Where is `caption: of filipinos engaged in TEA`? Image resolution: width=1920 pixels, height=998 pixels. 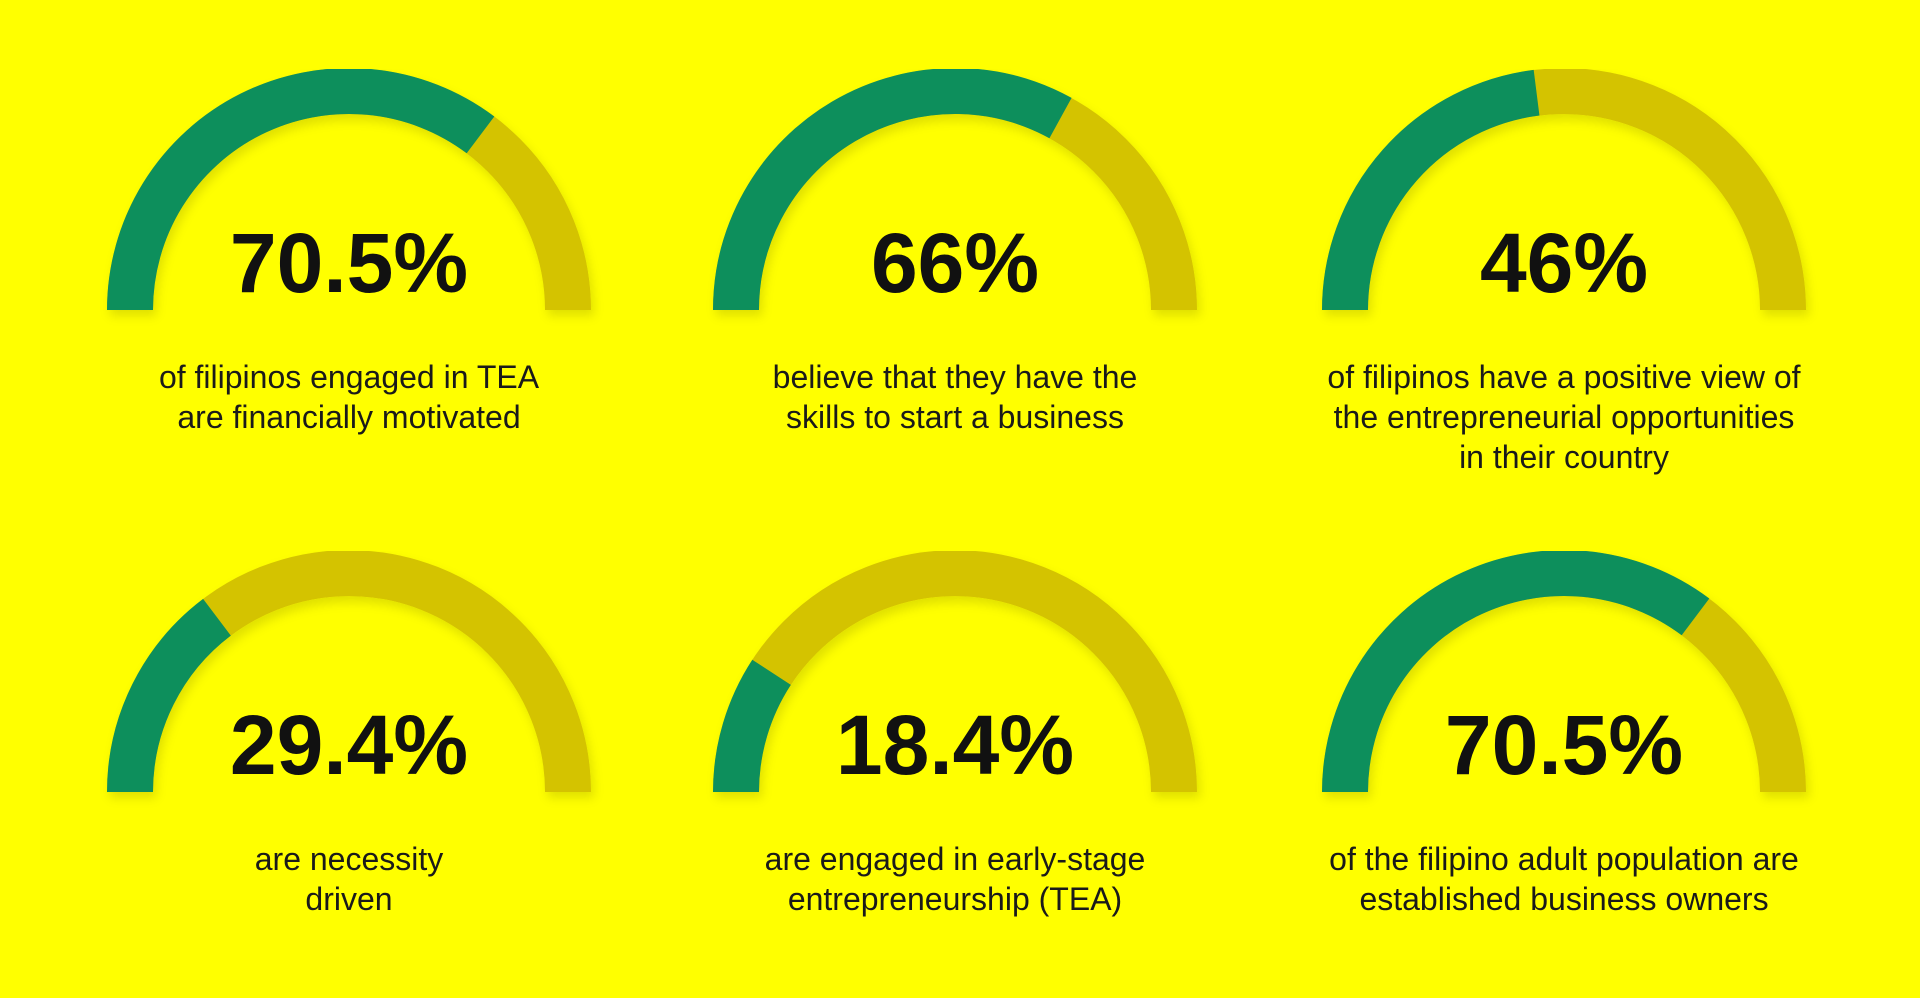
caption: of filipinos engaged in TEA is located at coordinates (349, 377).